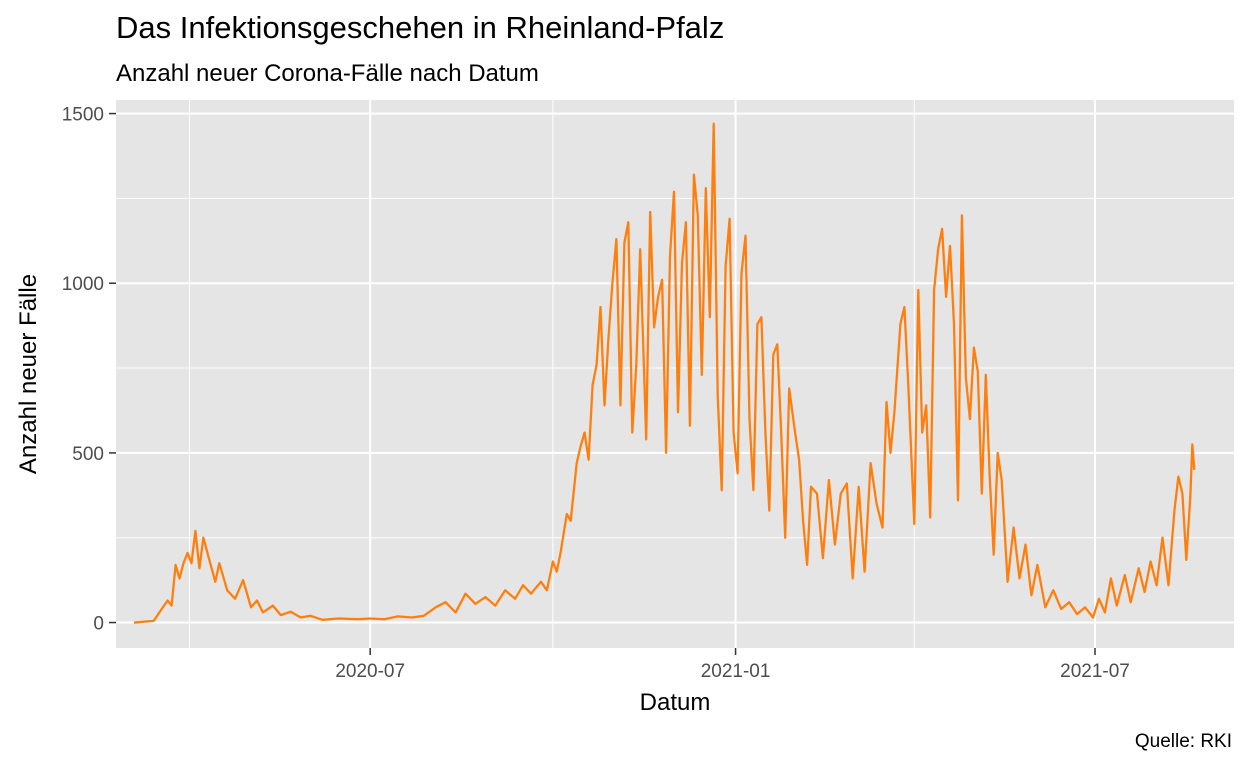 This screenshot has width=1248, height=768. I want to click on x-axis: 2020-07 2021-01 2021-07, so click(732, 665).